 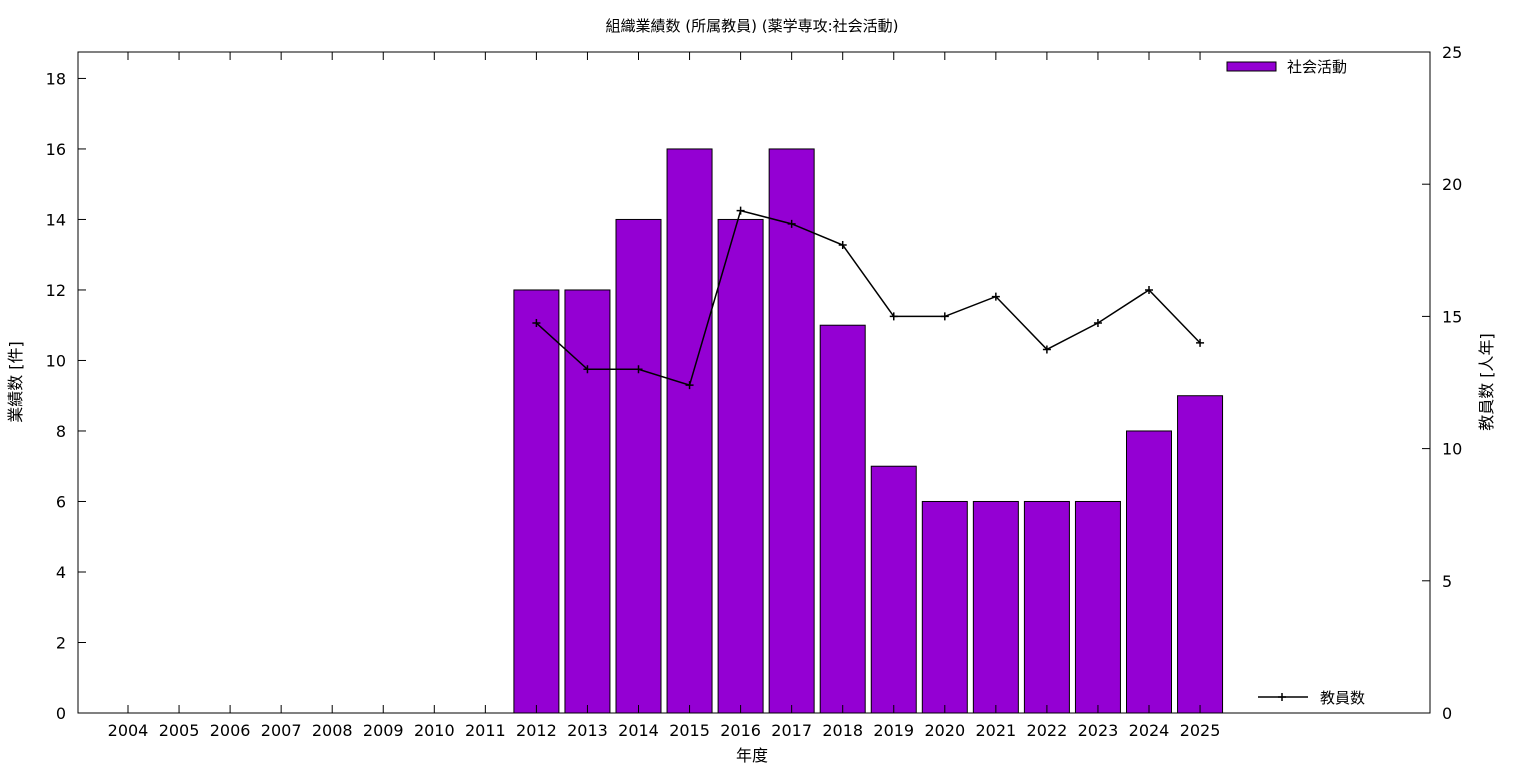 I want to click on y-tick-label-18: 18, so click(x=56, y=78).